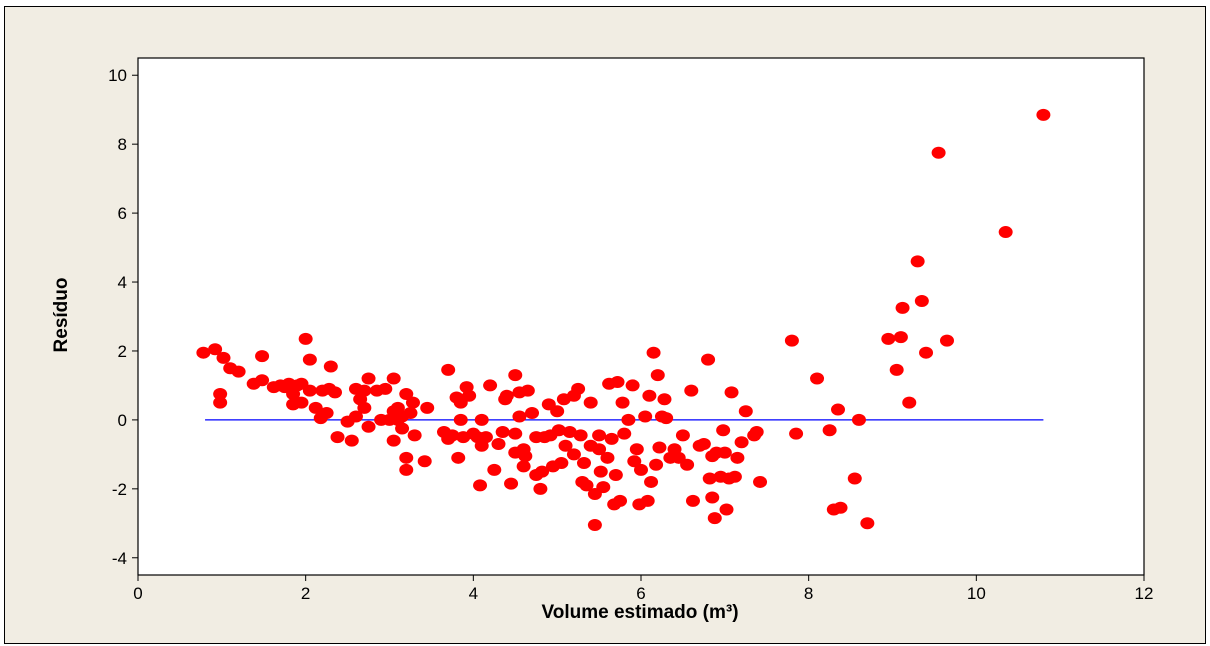 The height and width of the screenshot is (646, 1210). Describe the element at coordinates (639, 612) in the screenshot. I see `x-axis-label: Volume estimado (m³)` at that location.